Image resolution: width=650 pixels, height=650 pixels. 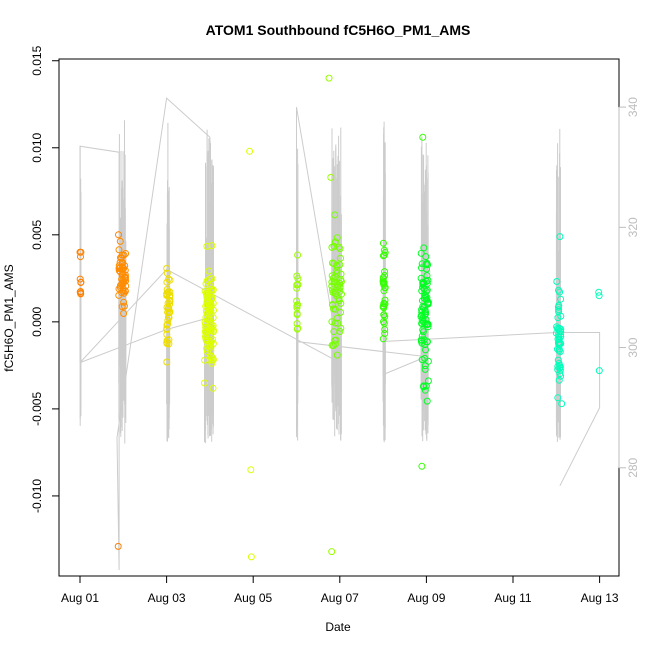 What do you see at coordinates (633, 467) in the screenshot?
I see `y2-tick-label: 280` at bounding box center [633, 467].